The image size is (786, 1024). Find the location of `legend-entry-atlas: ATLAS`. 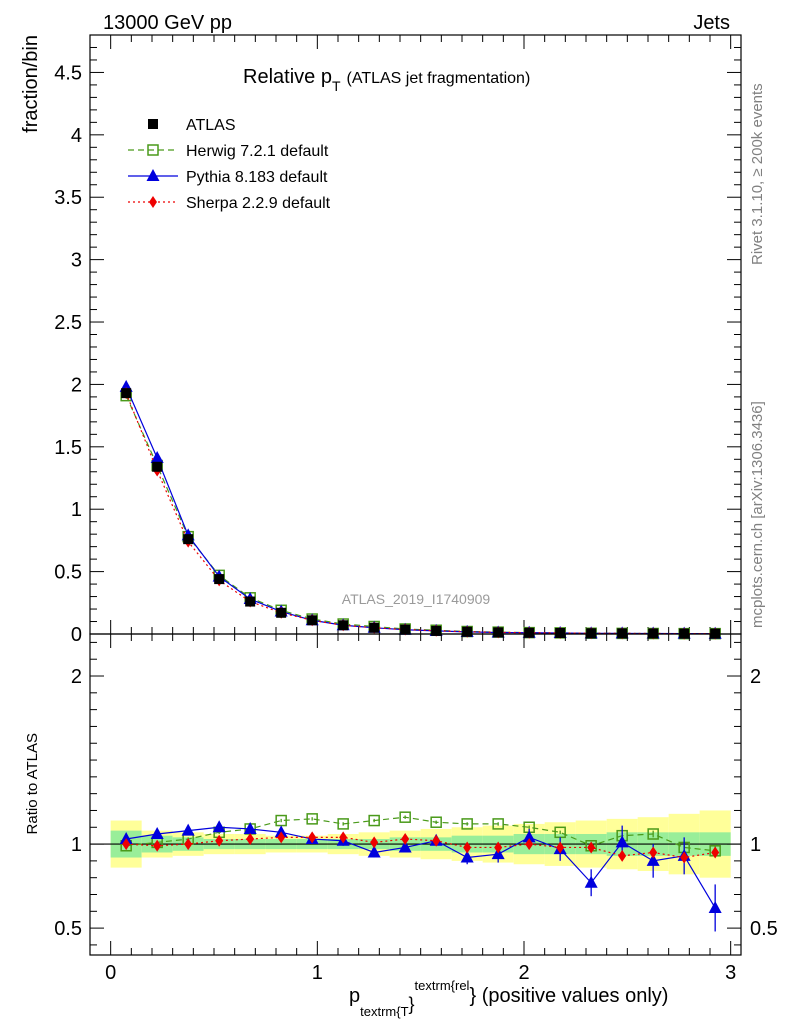

legend-entry-atlas: ATLAS is located at coordinates (192, 125).